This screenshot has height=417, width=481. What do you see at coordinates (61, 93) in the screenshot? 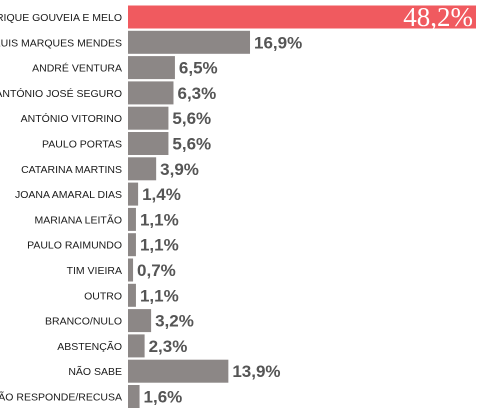
I see `category-label: ANTÓNIO JOSÉ SEGURO` at bounding box center [61, 93].